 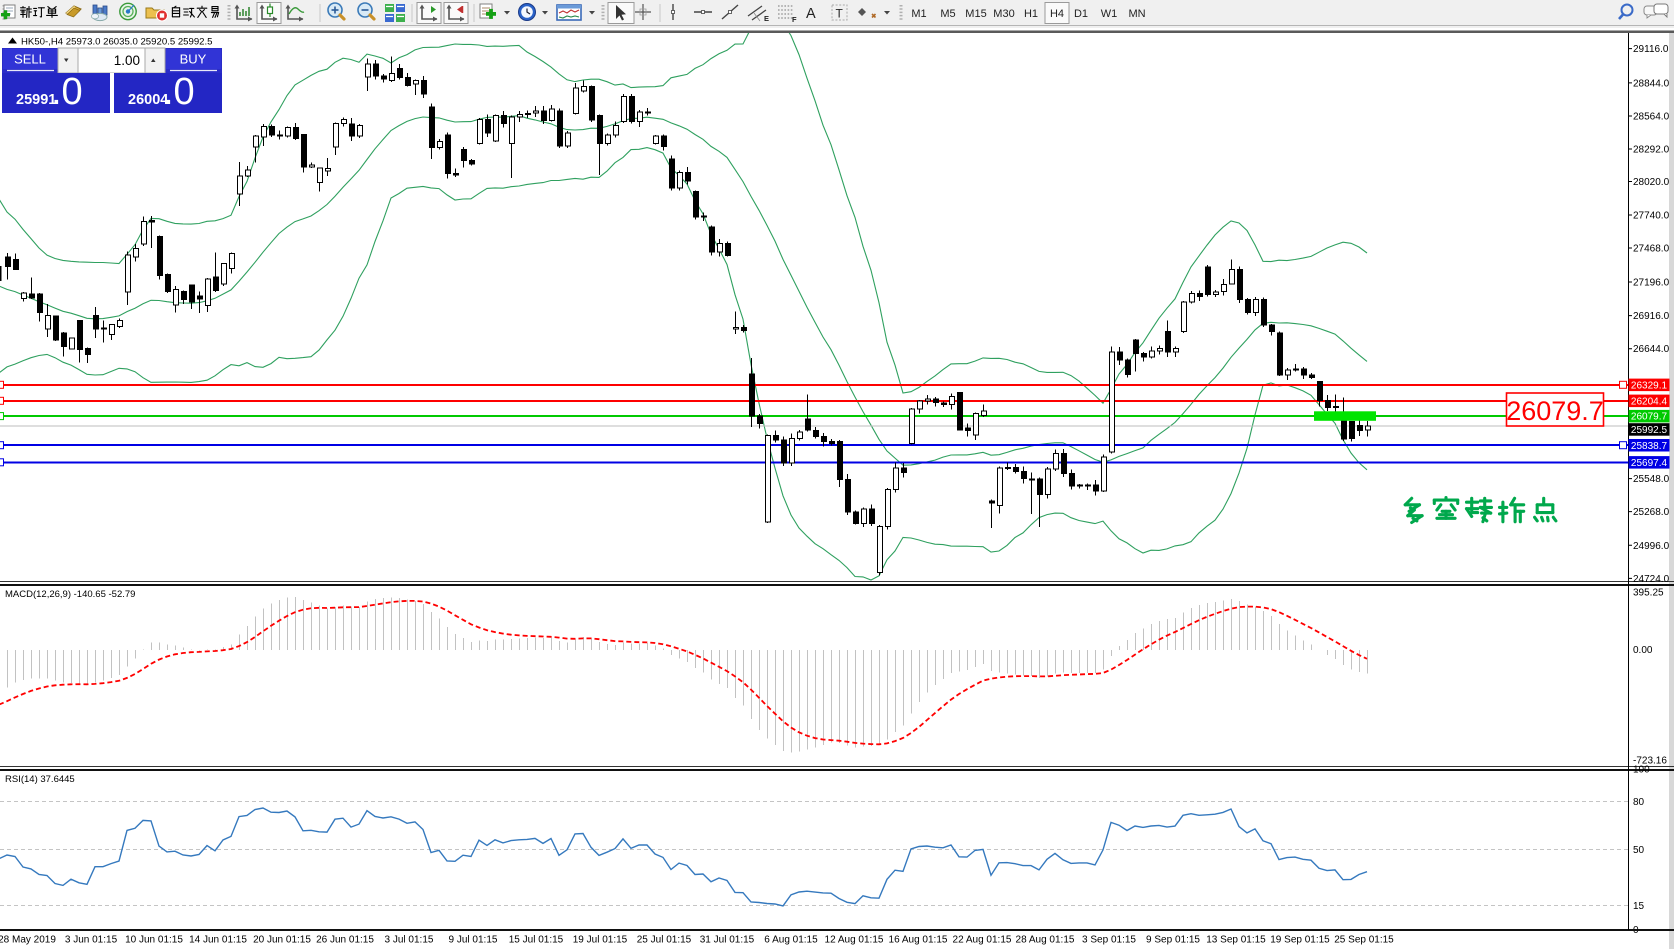 I want to click on svg-text: 16 Aug 01:15, so click(x=918, y=940).